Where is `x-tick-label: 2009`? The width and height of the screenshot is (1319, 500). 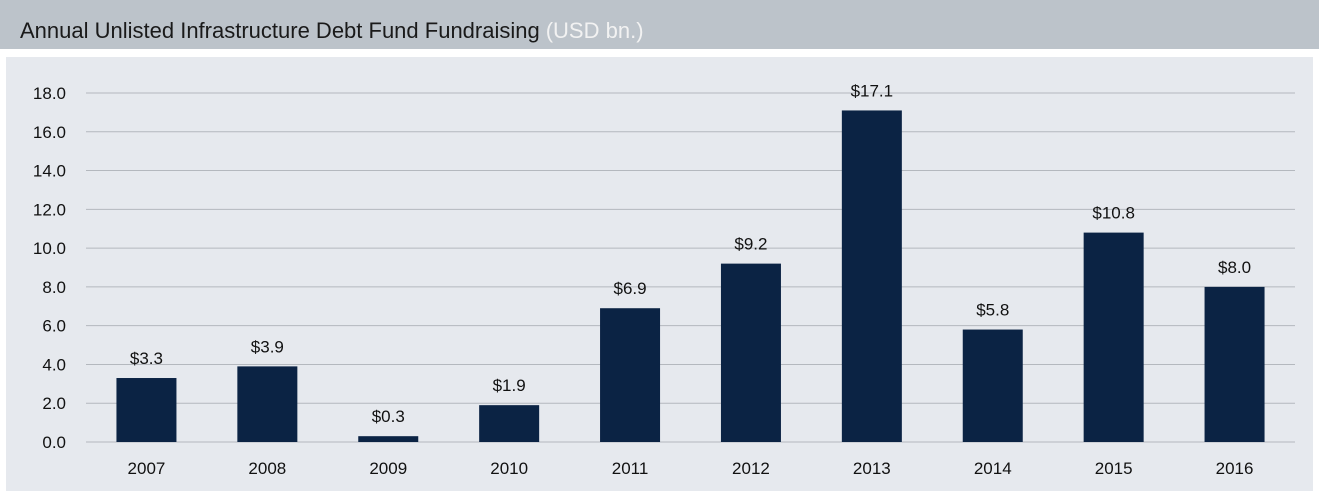
x-tick-label: 2009 is located at coordinates (388, 468).